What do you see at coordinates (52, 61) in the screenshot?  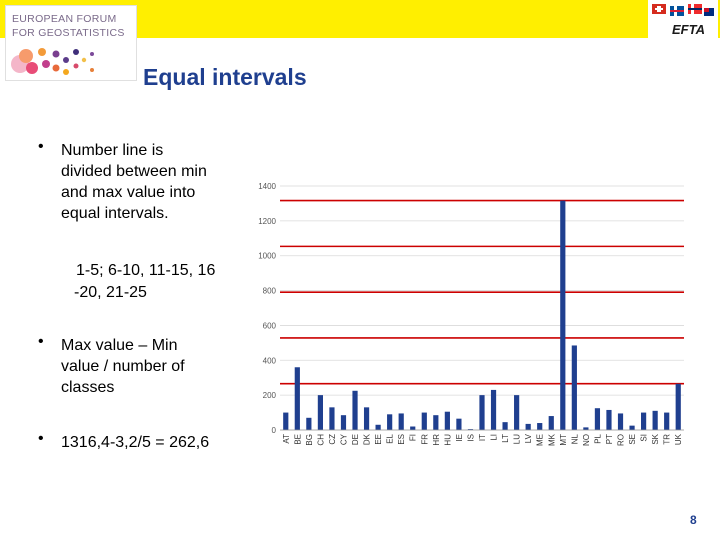 I see `logo-dots-graphic` at bounding box center [52, 61].